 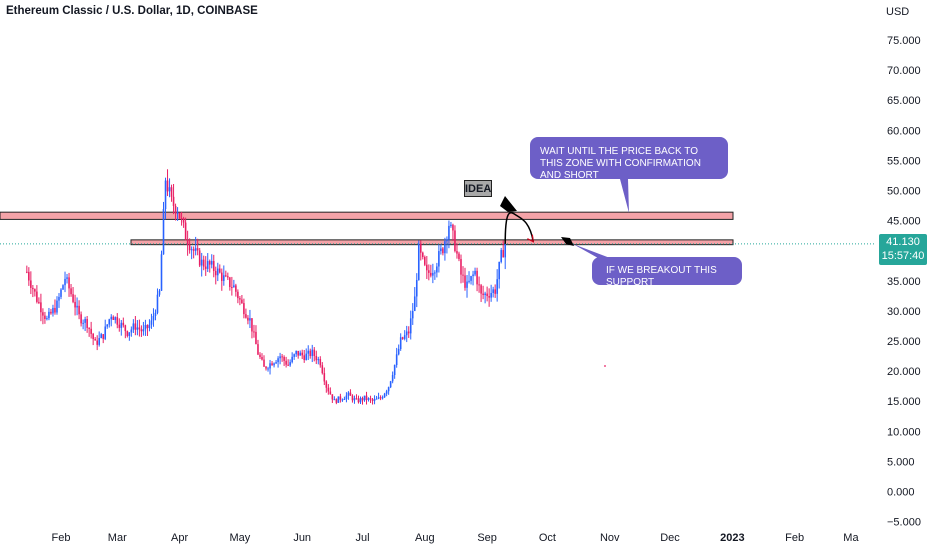 What do you see at coordinates (432, 242) in the screenshot?
I see `zone-support` at bounding box center [432, 242].